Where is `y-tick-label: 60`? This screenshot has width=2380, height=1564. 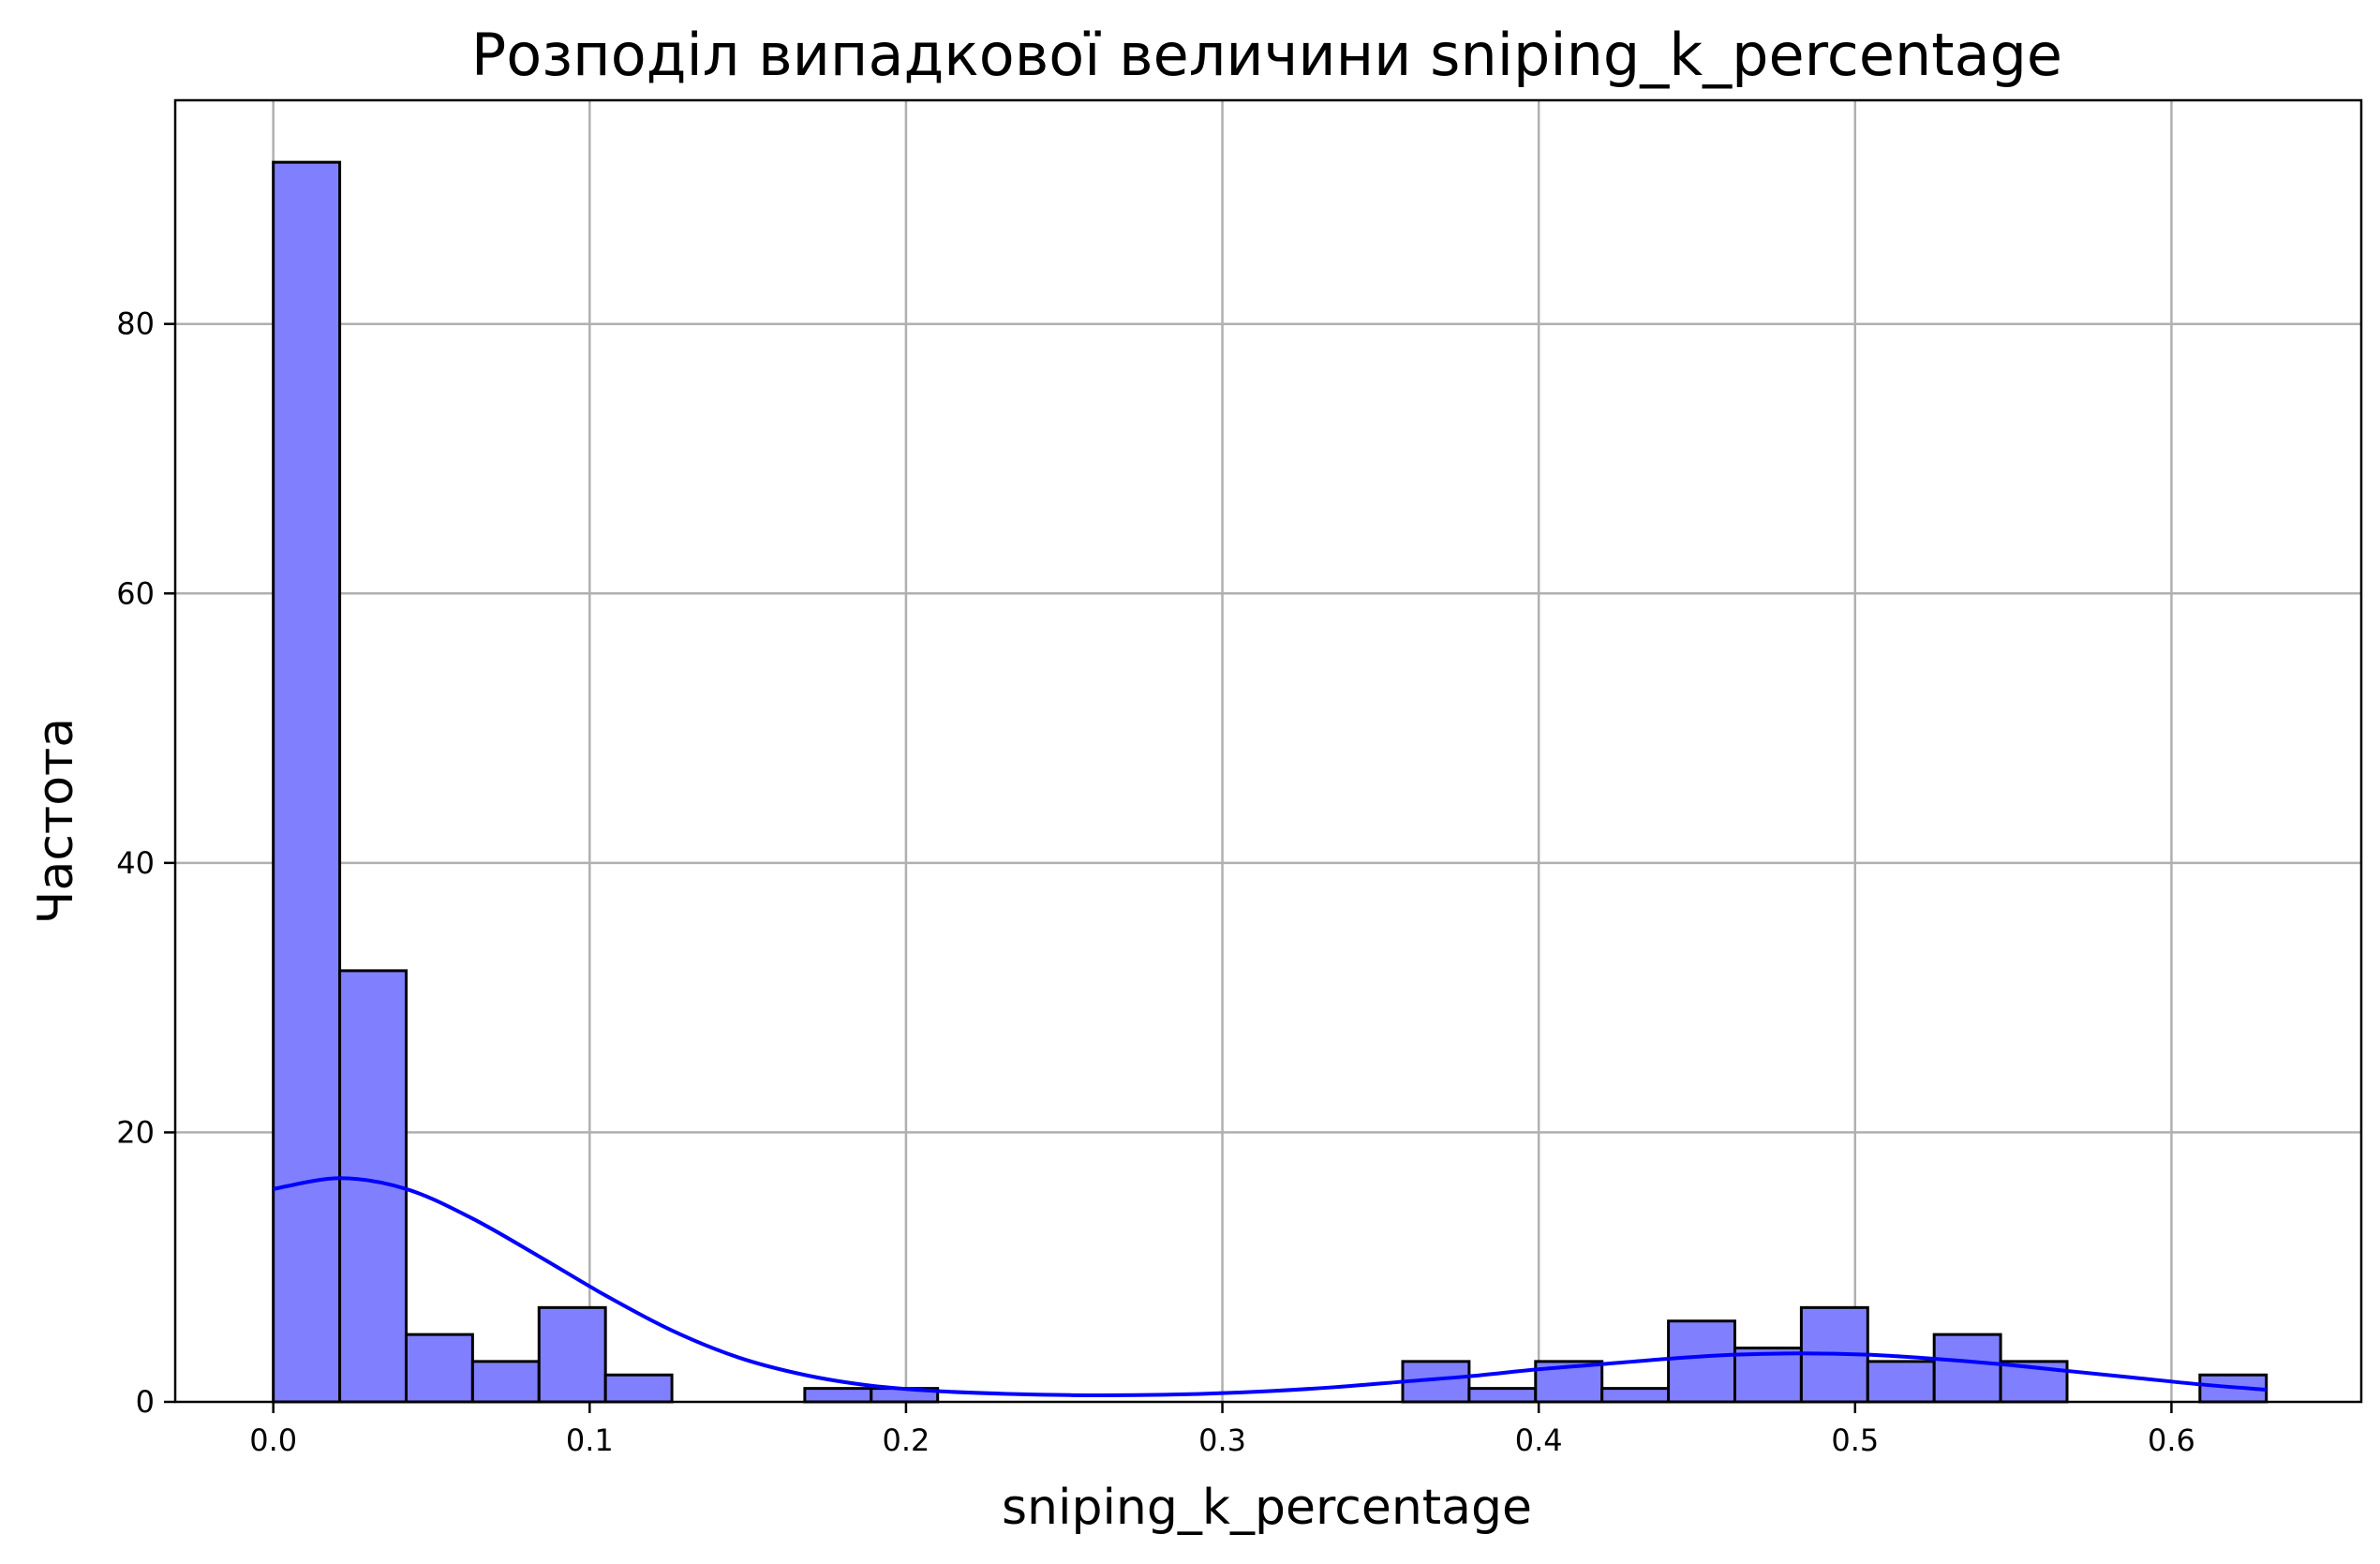 y-tick-label: 60 is located at coordinates (135, 593).